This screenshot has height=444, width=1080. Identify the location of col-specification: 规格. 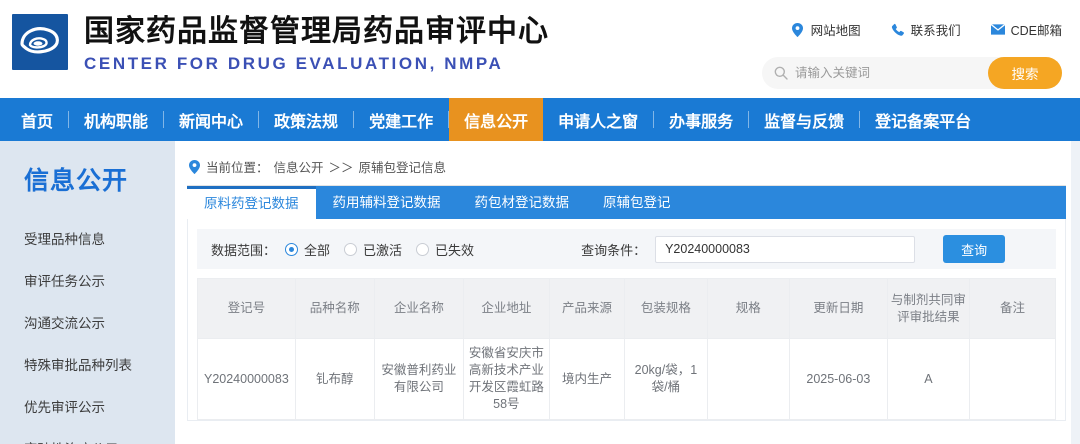
(748, 308).